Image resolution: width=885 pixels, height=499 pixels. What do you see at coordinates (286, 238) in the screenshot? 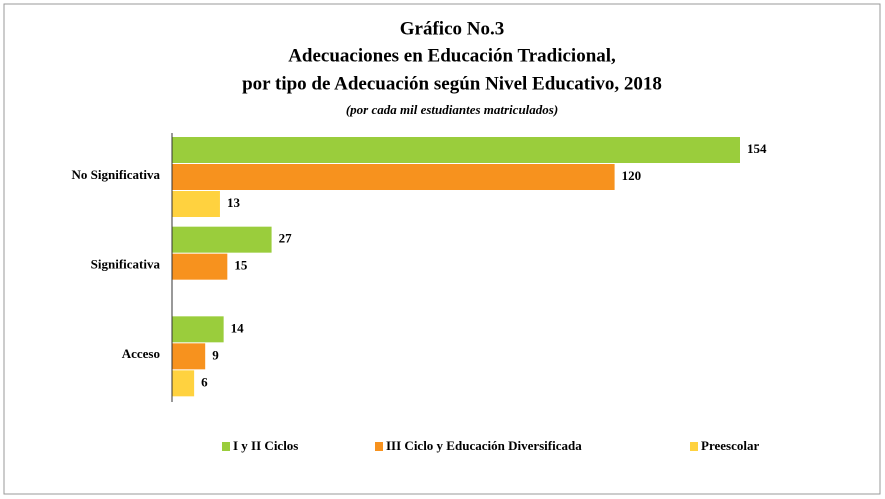
I see `data-label: 27` at bounding box center [286, 238].